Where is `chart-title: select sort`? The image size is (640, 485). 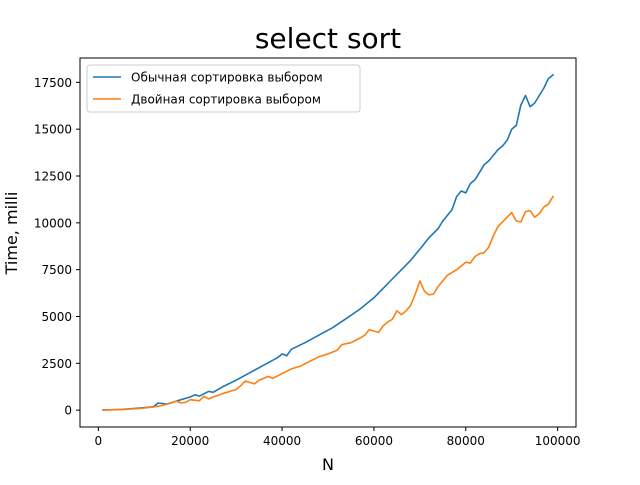 chart-title: select sort is located at coordinates (328, 38).